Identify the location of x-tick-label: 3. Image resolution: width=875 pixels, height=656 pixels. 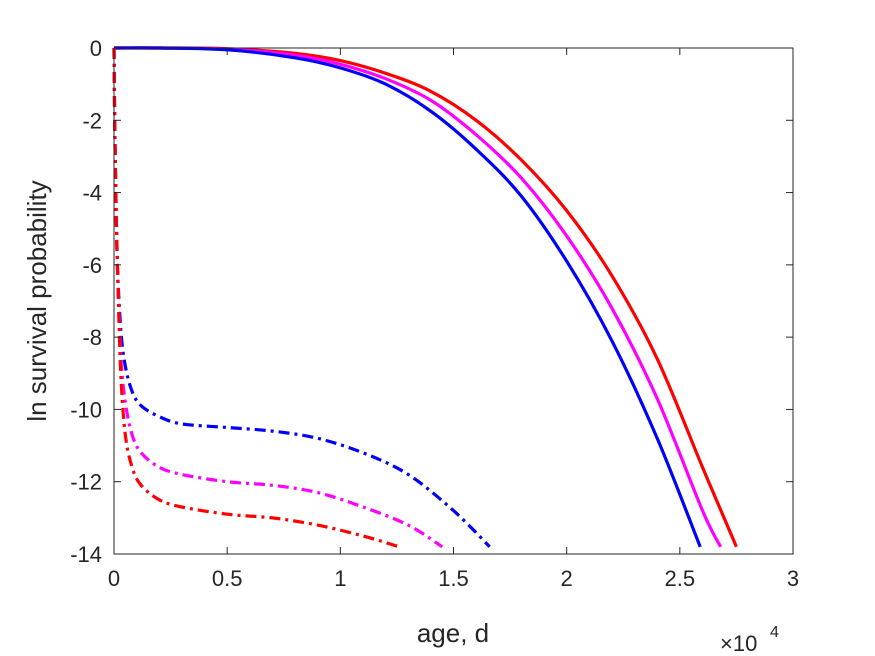
(793, 578).